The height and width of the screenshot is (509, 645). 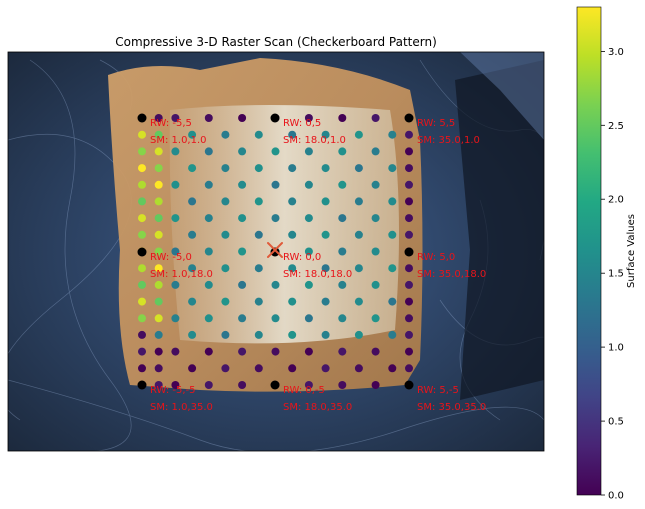 I want to click on reference-label-sm: SM: 18.0,1.0, so click(x=314, y=140).